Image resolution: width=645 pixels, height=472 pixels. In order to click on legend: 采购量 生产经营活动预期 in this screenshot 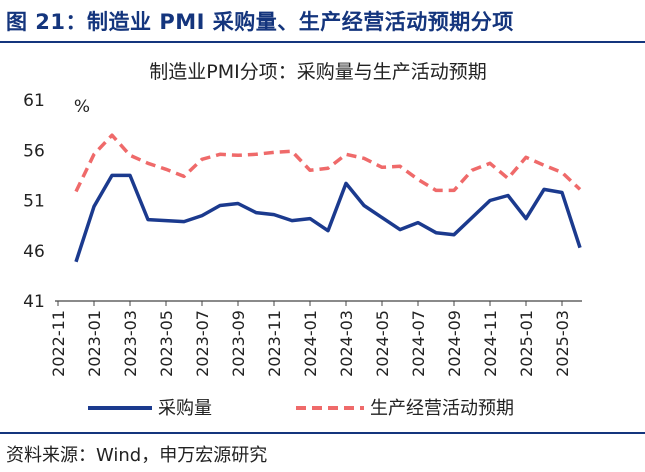, I will do `click(301, 408)`.